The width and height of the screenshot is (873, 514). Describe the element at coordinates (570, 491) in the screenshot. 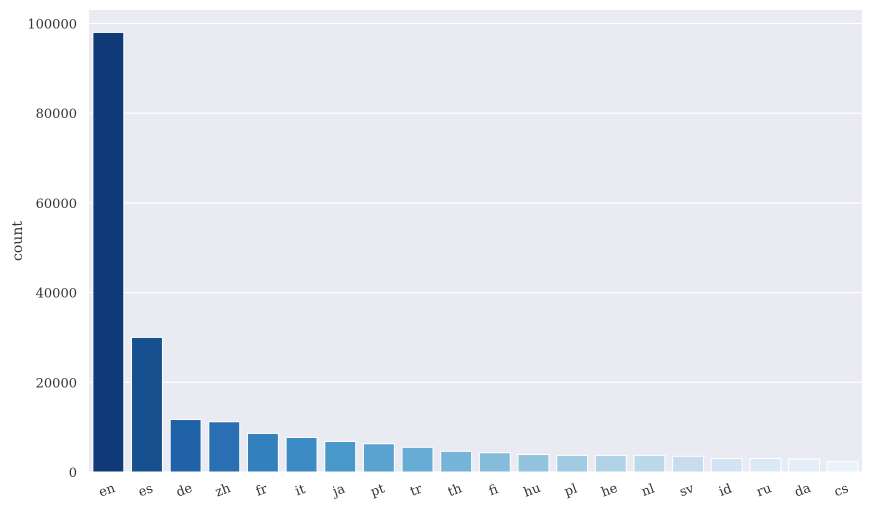

I see `x-tick-label: pl` at that location.